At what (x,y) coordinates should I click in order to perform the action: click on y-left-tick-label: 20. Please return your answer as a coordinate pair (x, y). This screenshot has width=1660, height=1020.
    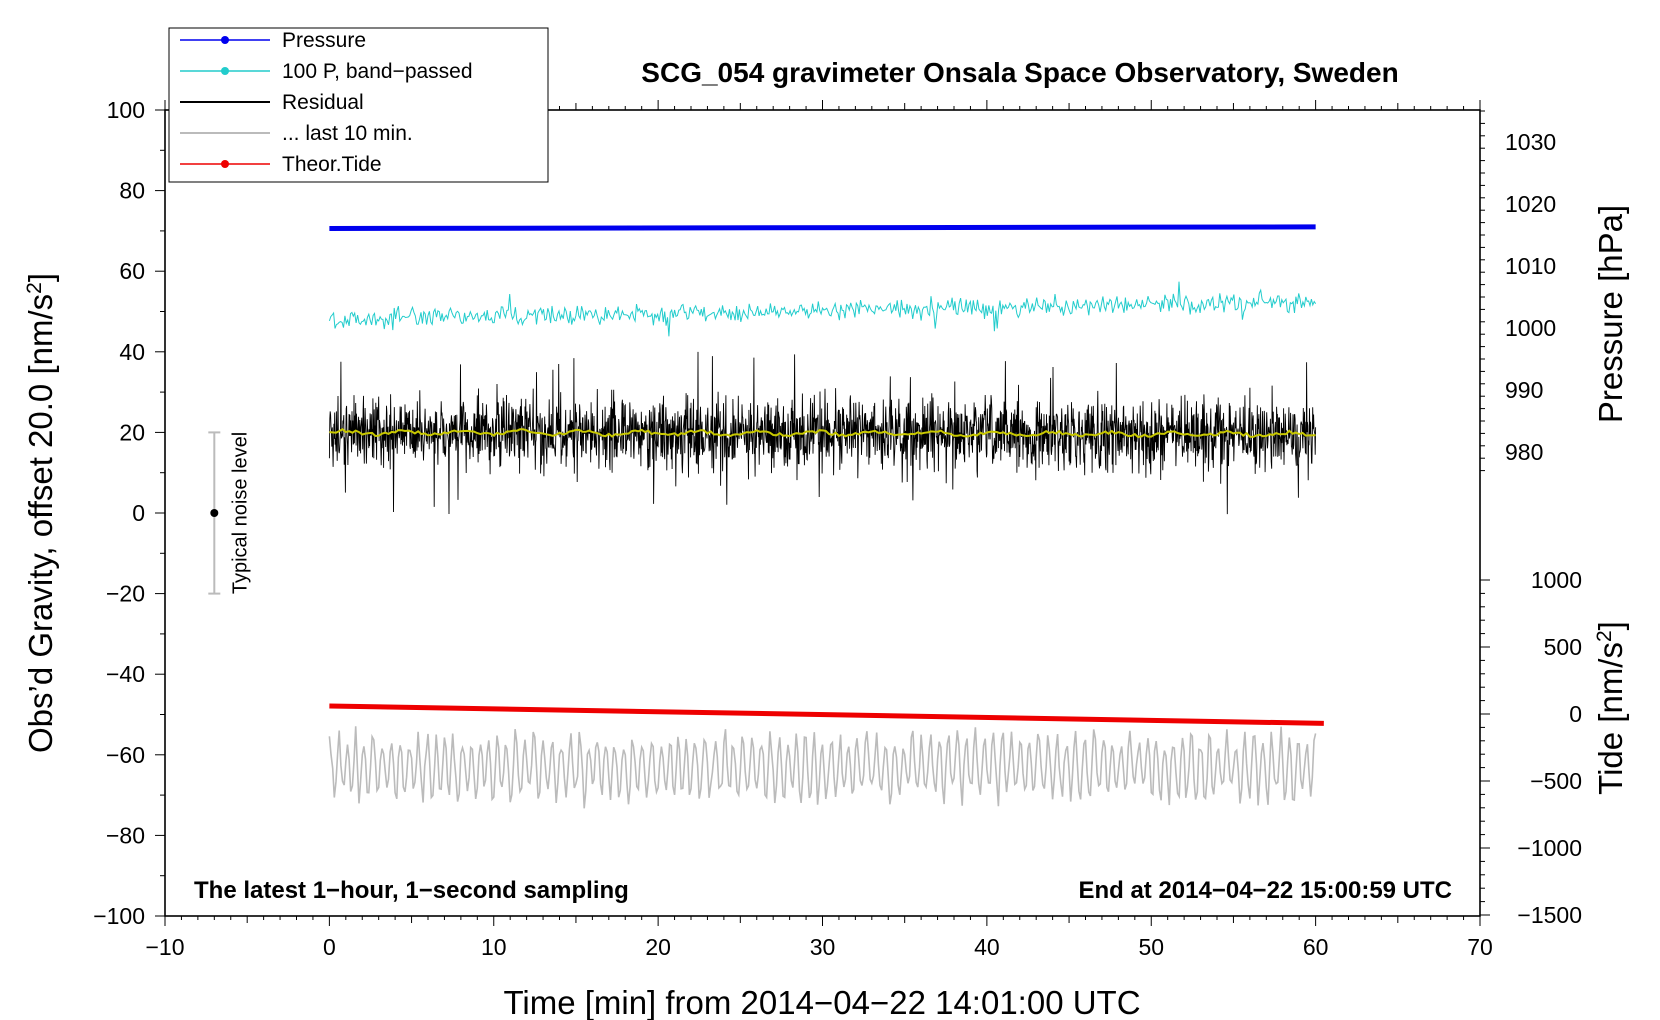
    Looking at the image, I should click on (132, 432).